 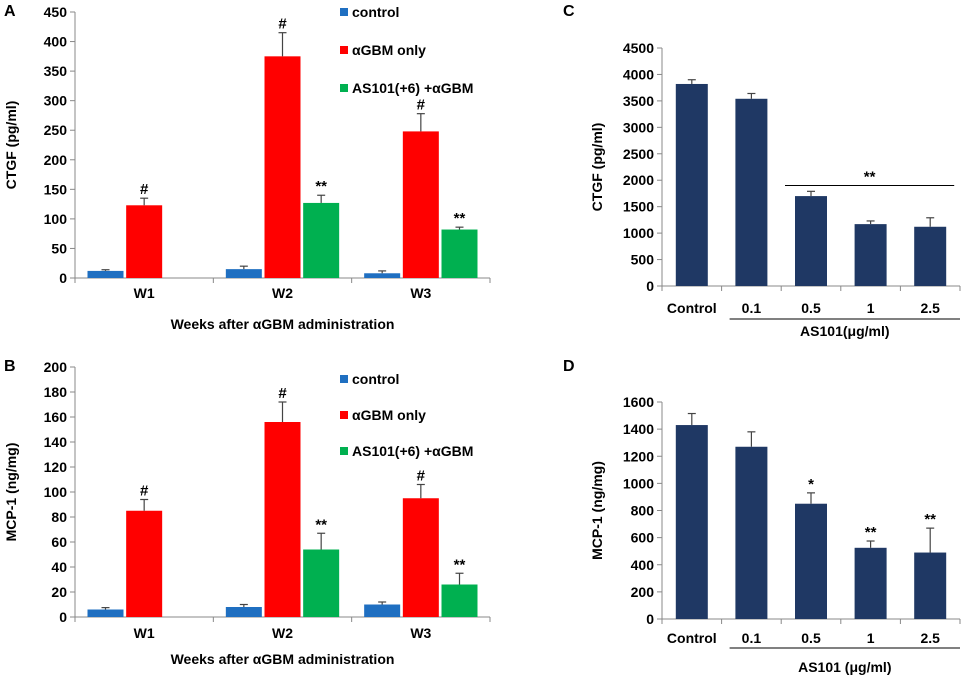 I want to click on x-axis-title-d: AS101 (μg/ml), so click(x=844, y=667).